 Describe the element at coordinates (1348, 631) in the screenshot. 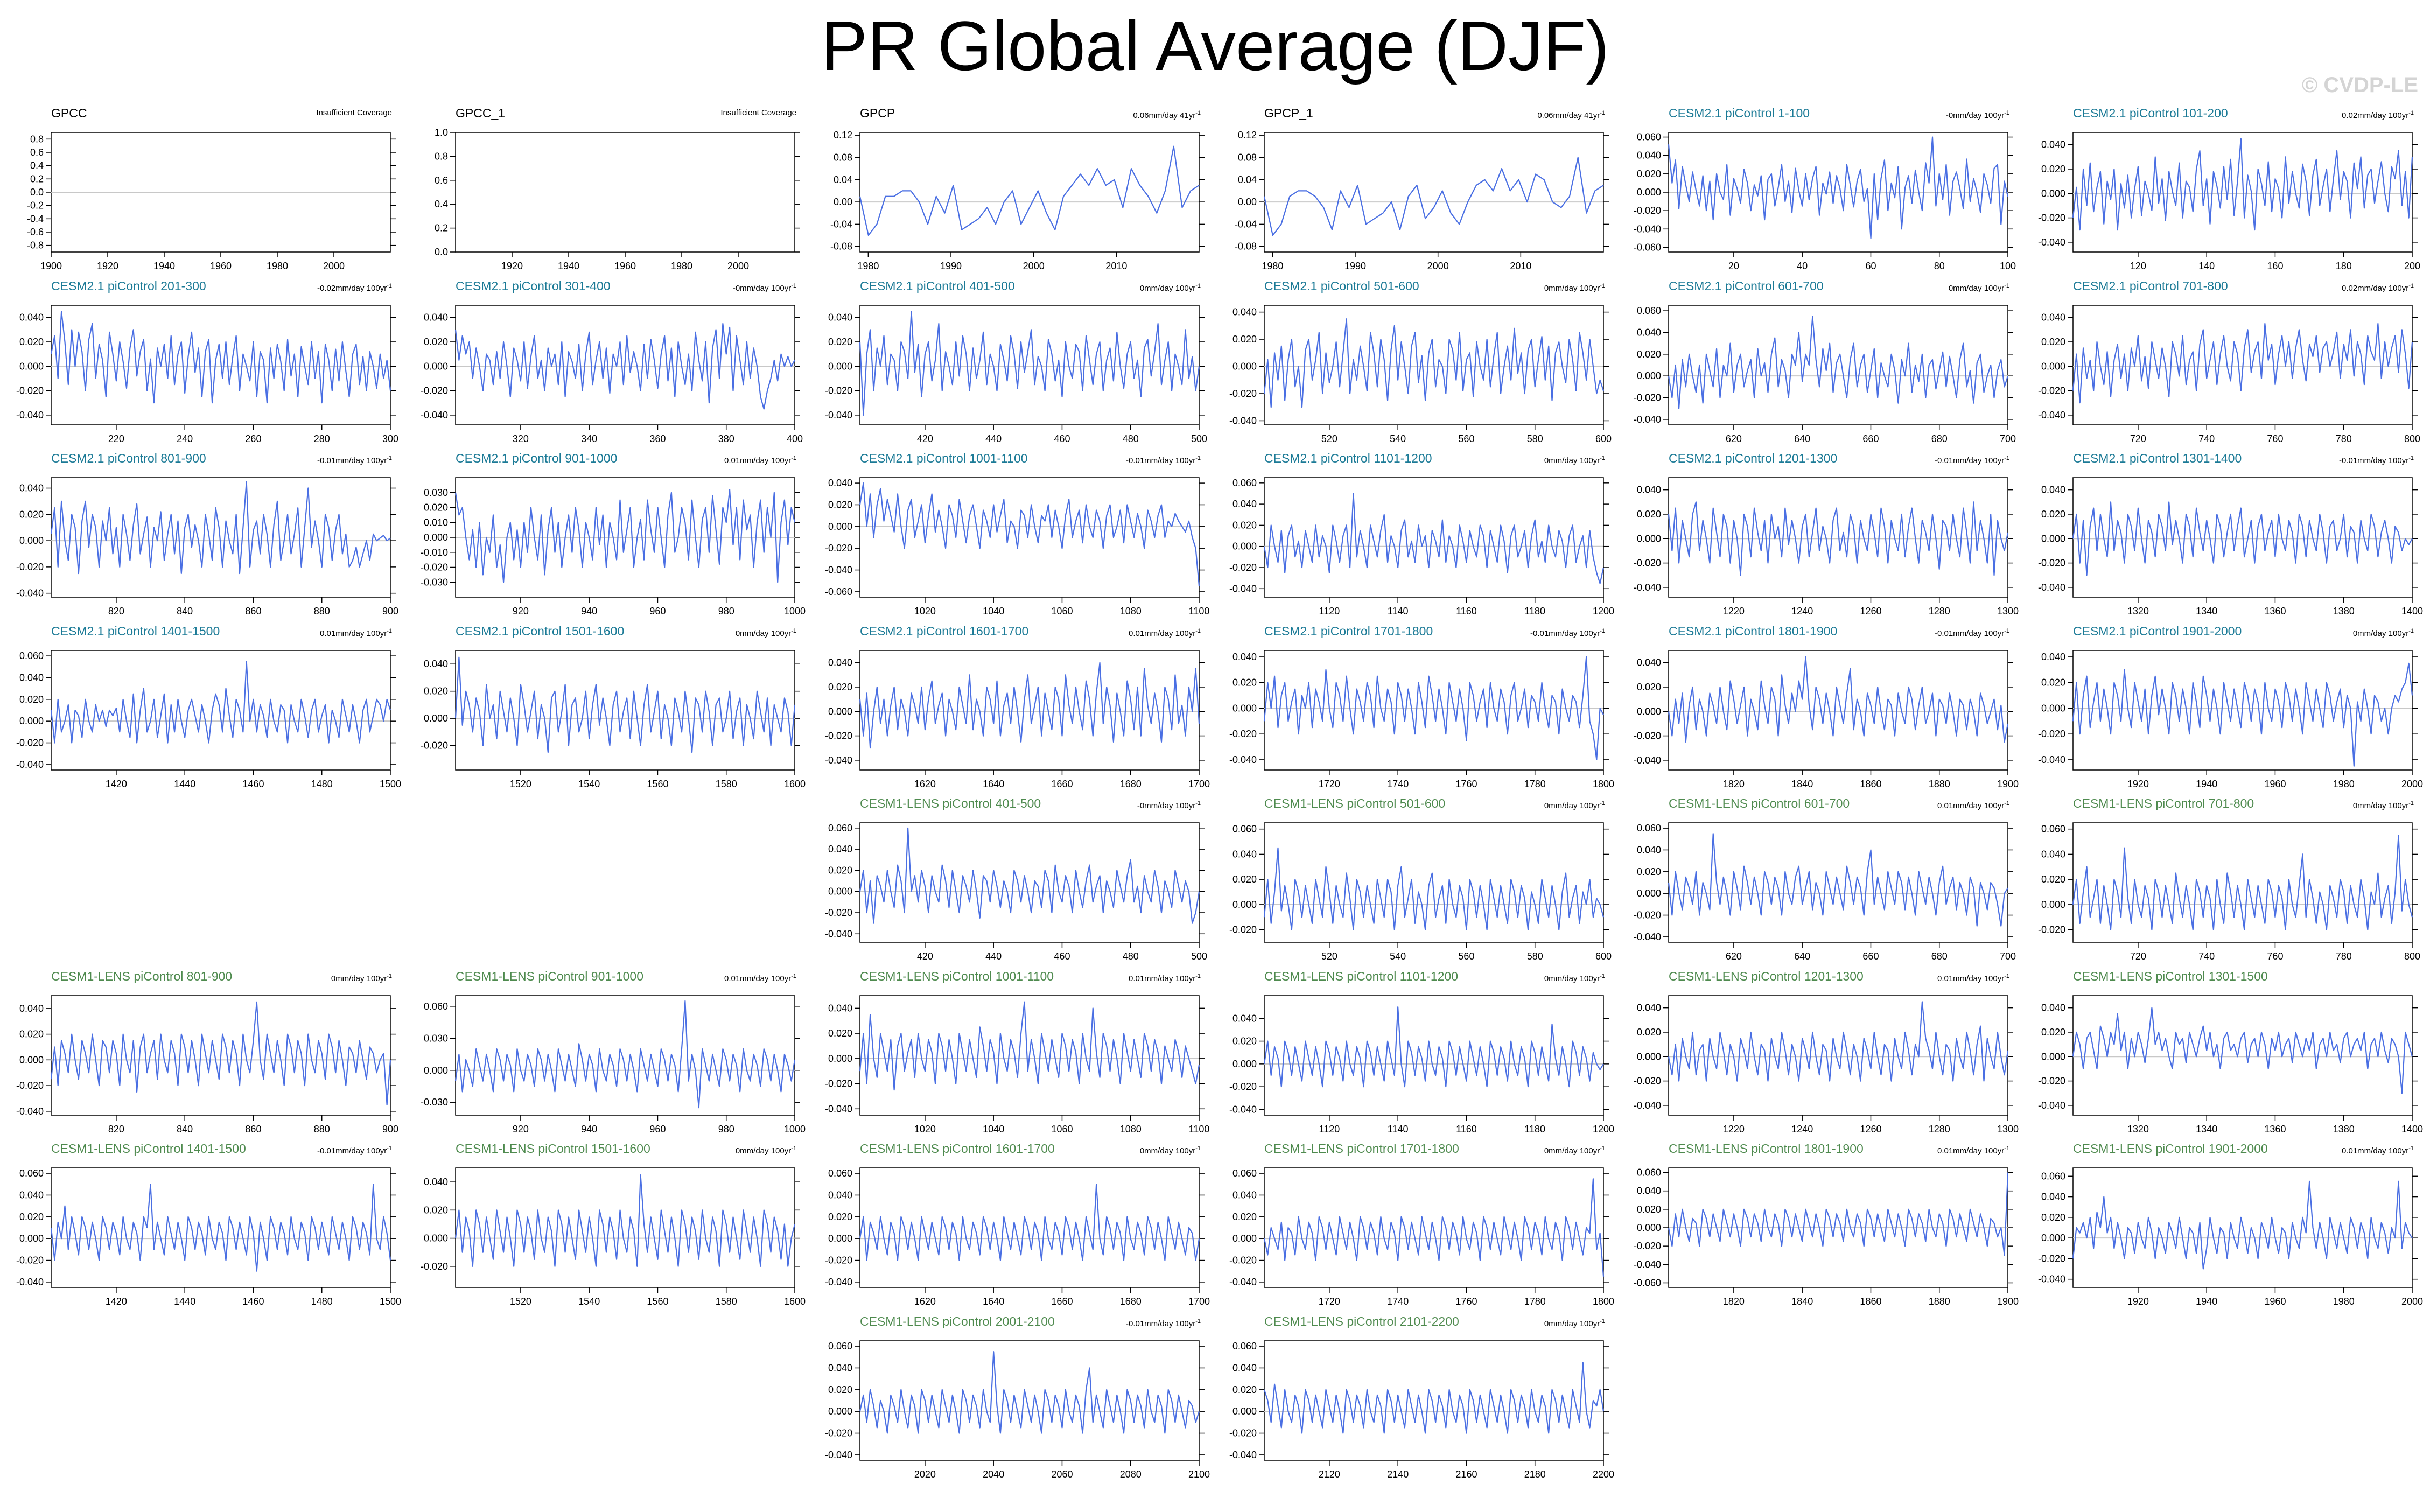

I see `panel-title: CESM2.1 piControl 1701-1800` at that location.